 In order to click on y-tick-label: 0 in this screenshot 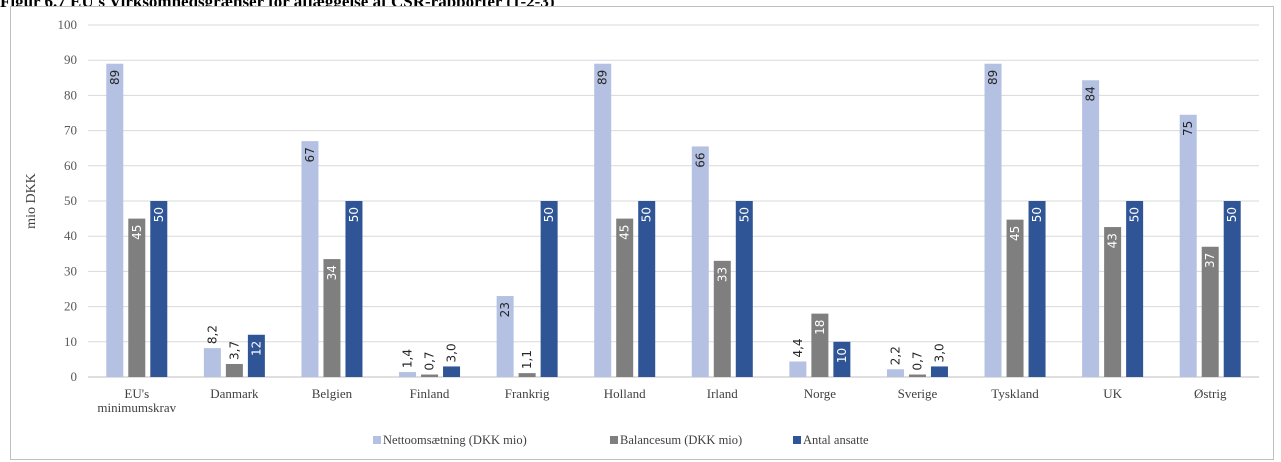, I will do `click(74, 376)`.